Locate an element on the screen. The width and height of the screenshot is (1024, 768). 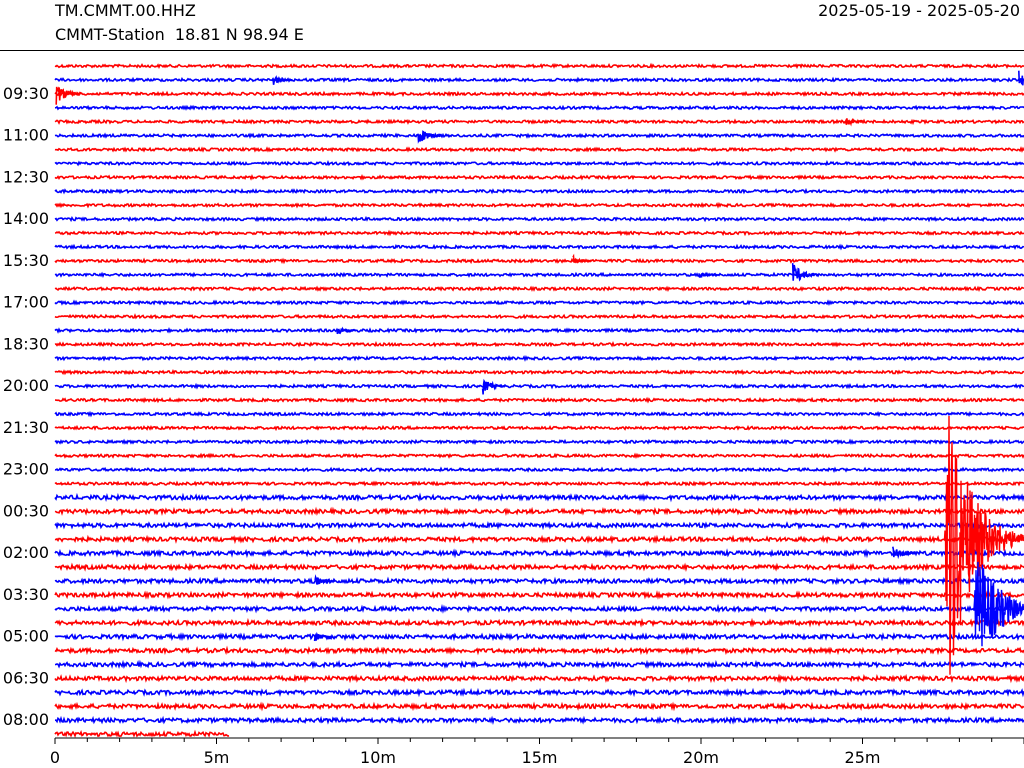
x-tick-label-10: 10m is located at coordinates (378, 757).